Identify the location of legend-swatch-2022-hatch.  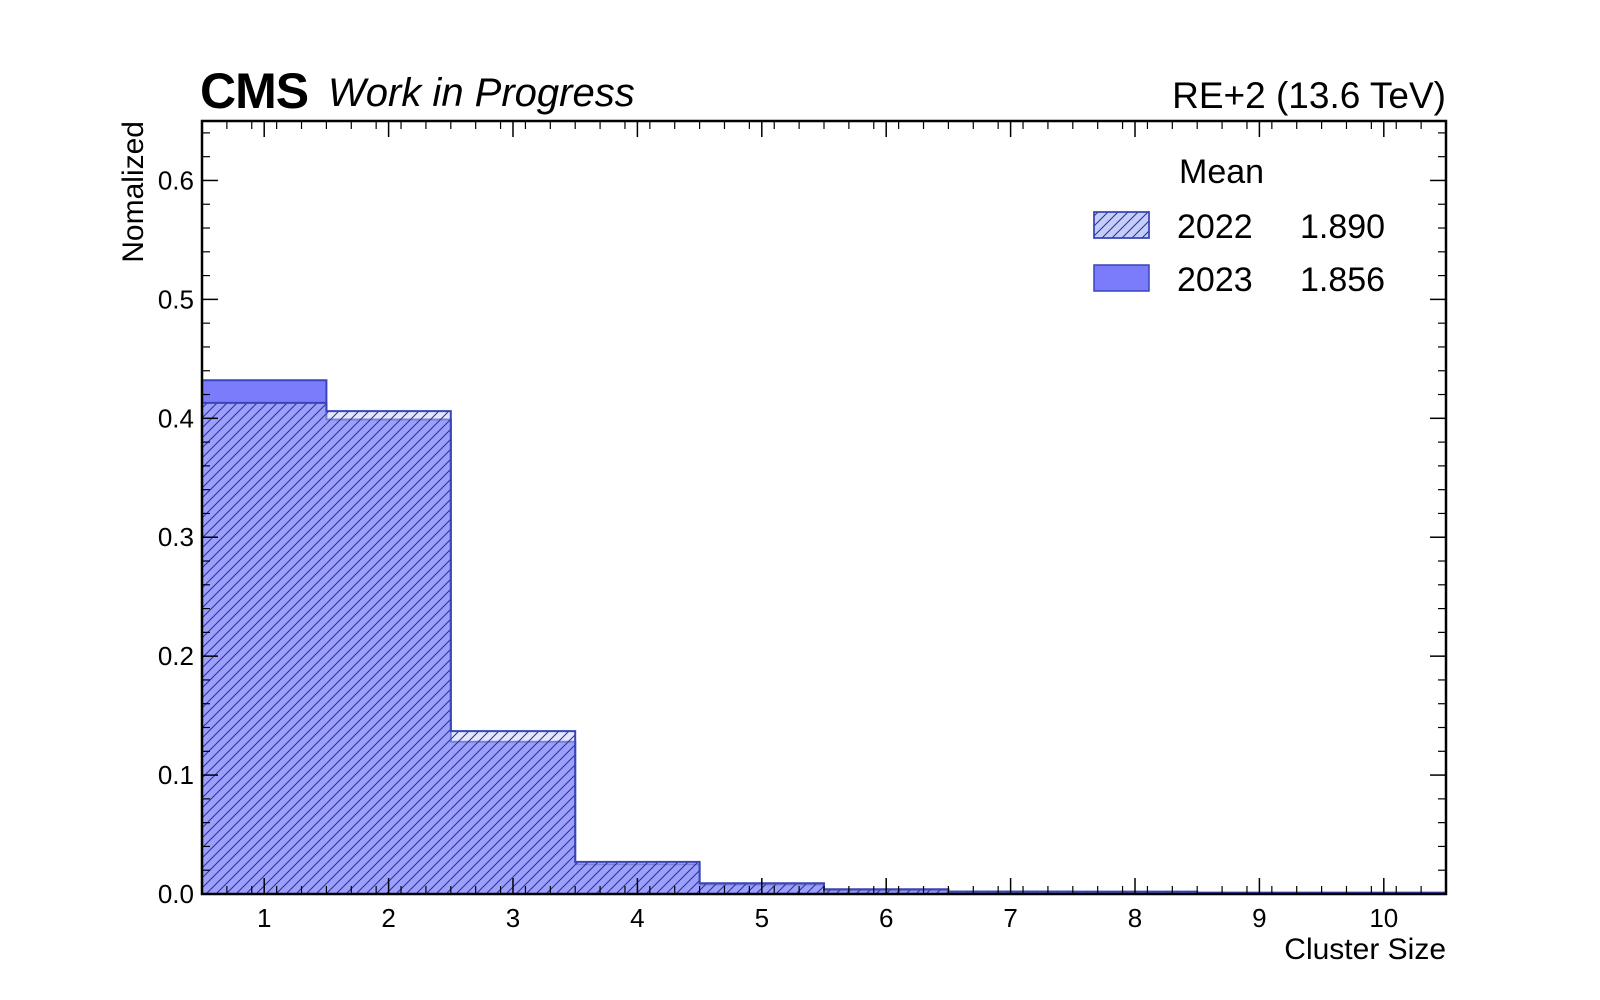
(1121, 225).